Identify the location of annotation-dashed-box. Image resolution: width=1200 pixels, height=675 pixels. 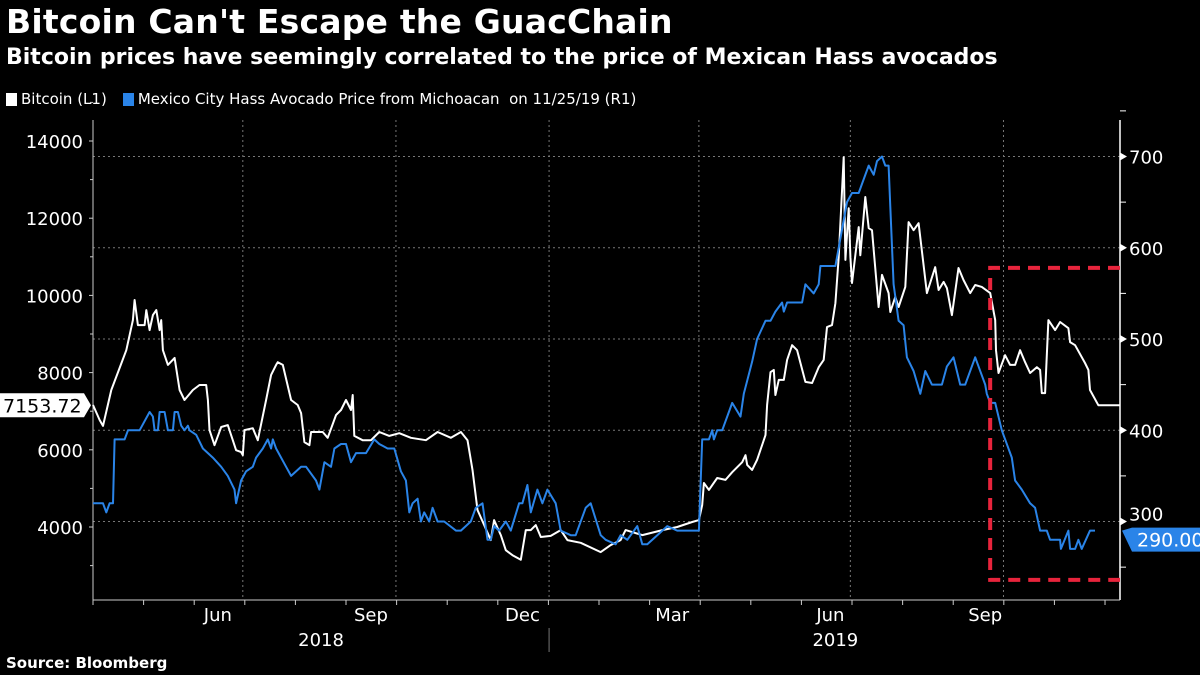
(1054, 423).